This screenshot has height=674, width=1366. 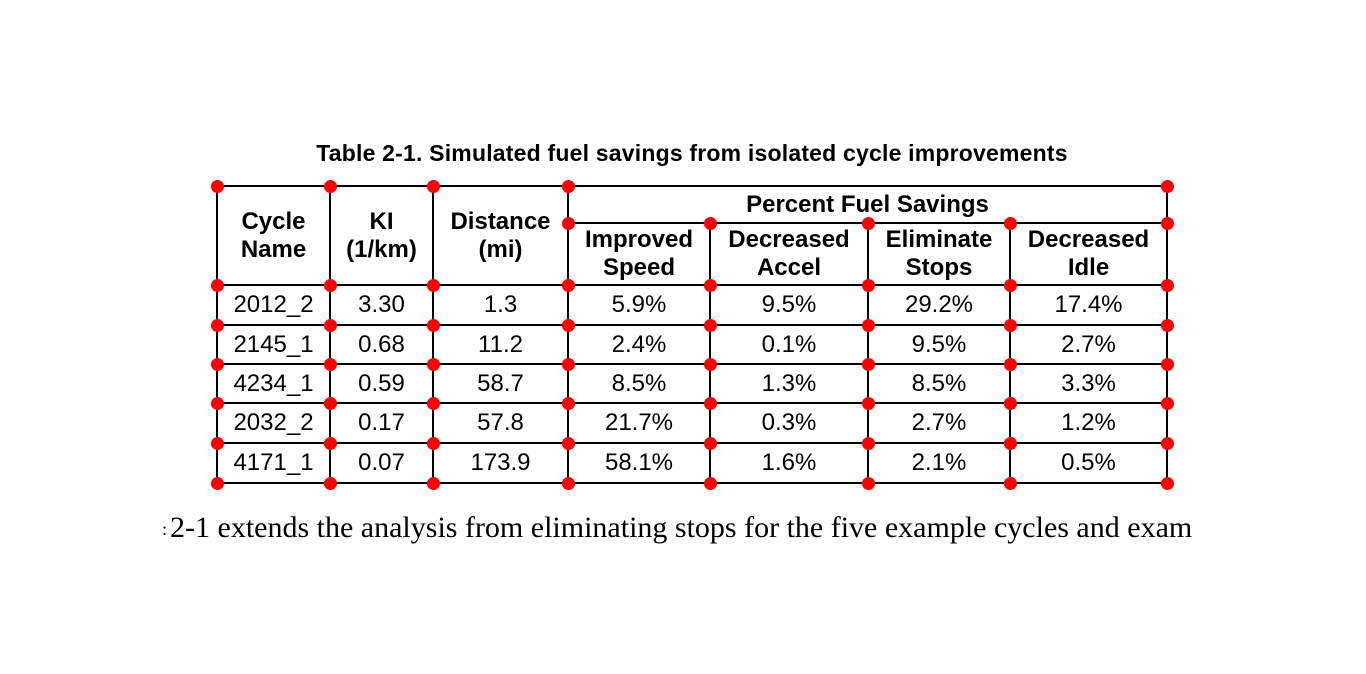 I want to click on cell-cycle-name: 2012_2, so click(x=273, y=305).